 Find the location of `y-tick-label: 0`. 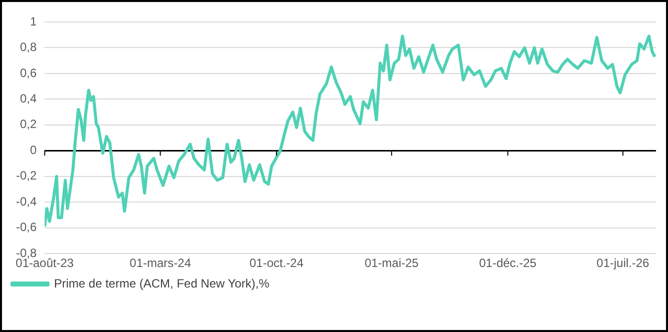

y-tick-label: 0 is located at coordinates (33, 149).